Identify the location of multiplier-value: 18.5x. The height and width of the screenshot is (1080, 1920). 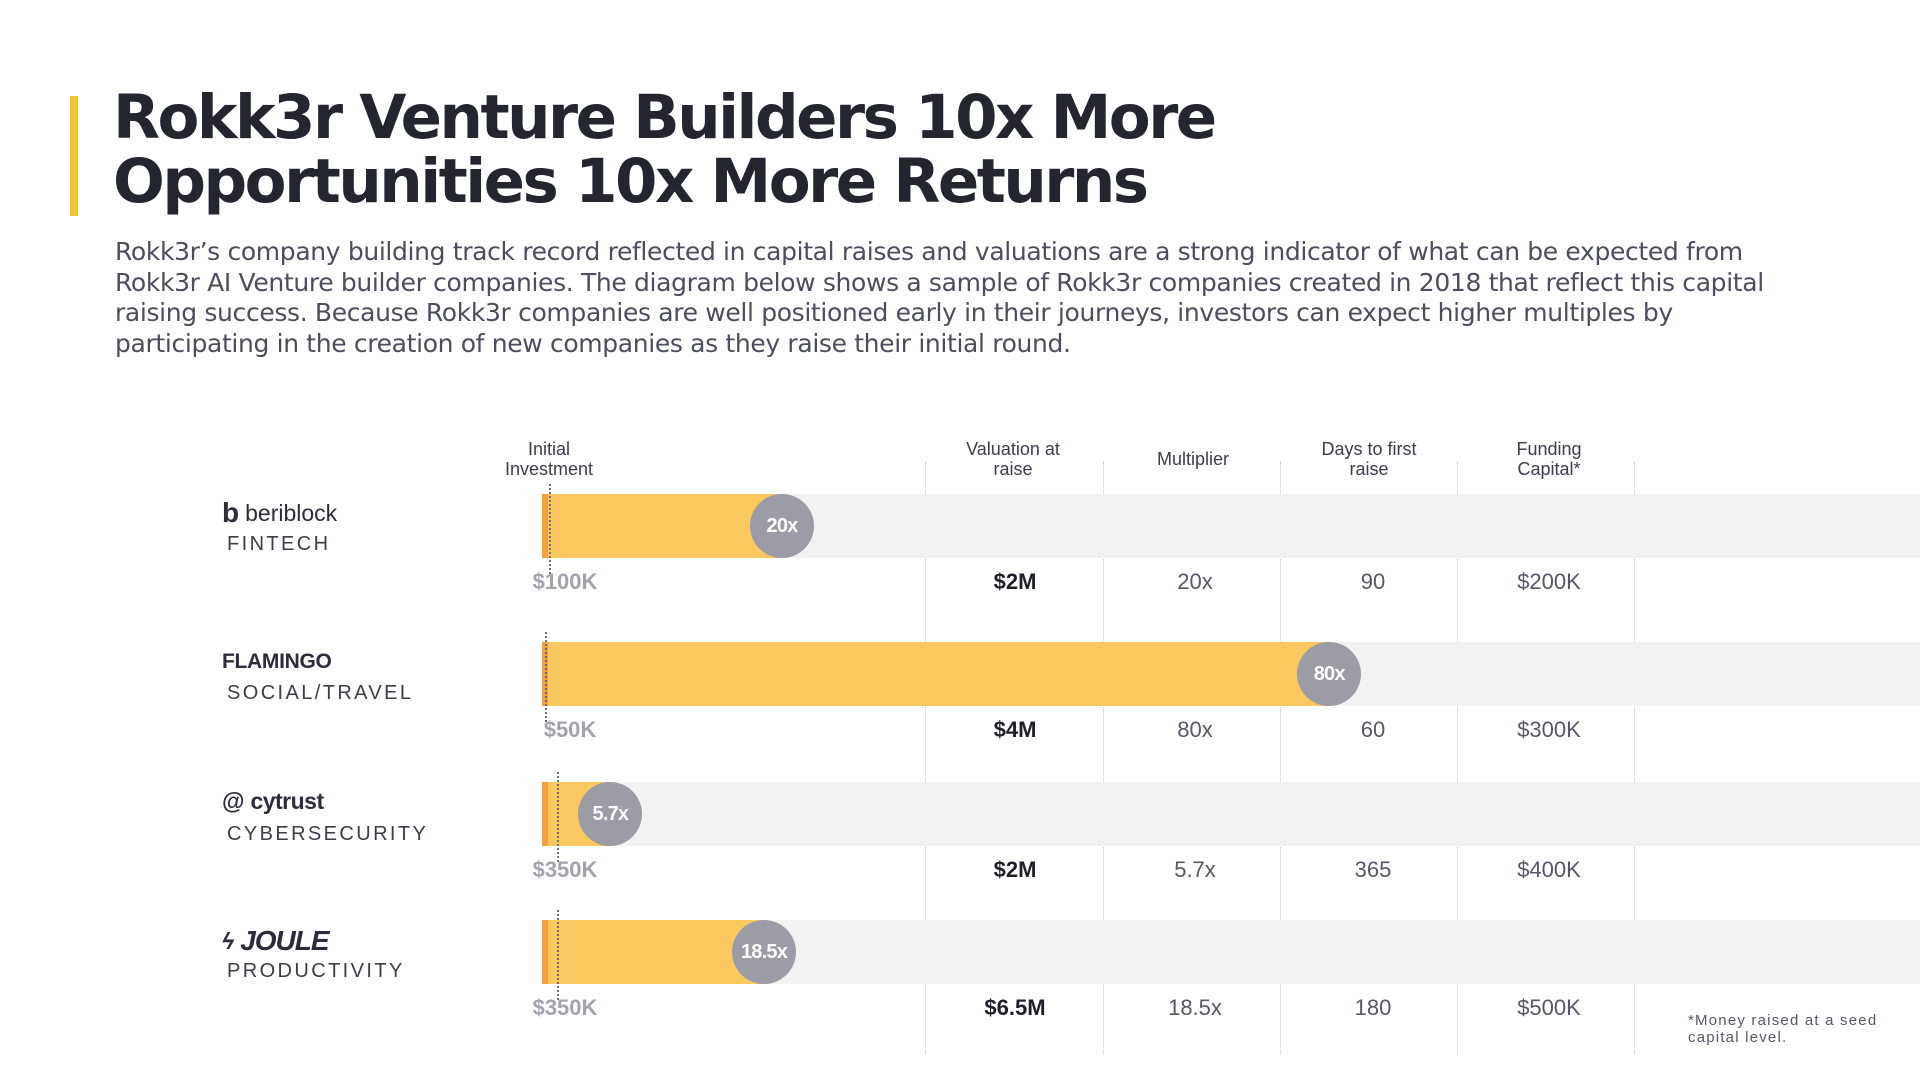
(1195, 1007).